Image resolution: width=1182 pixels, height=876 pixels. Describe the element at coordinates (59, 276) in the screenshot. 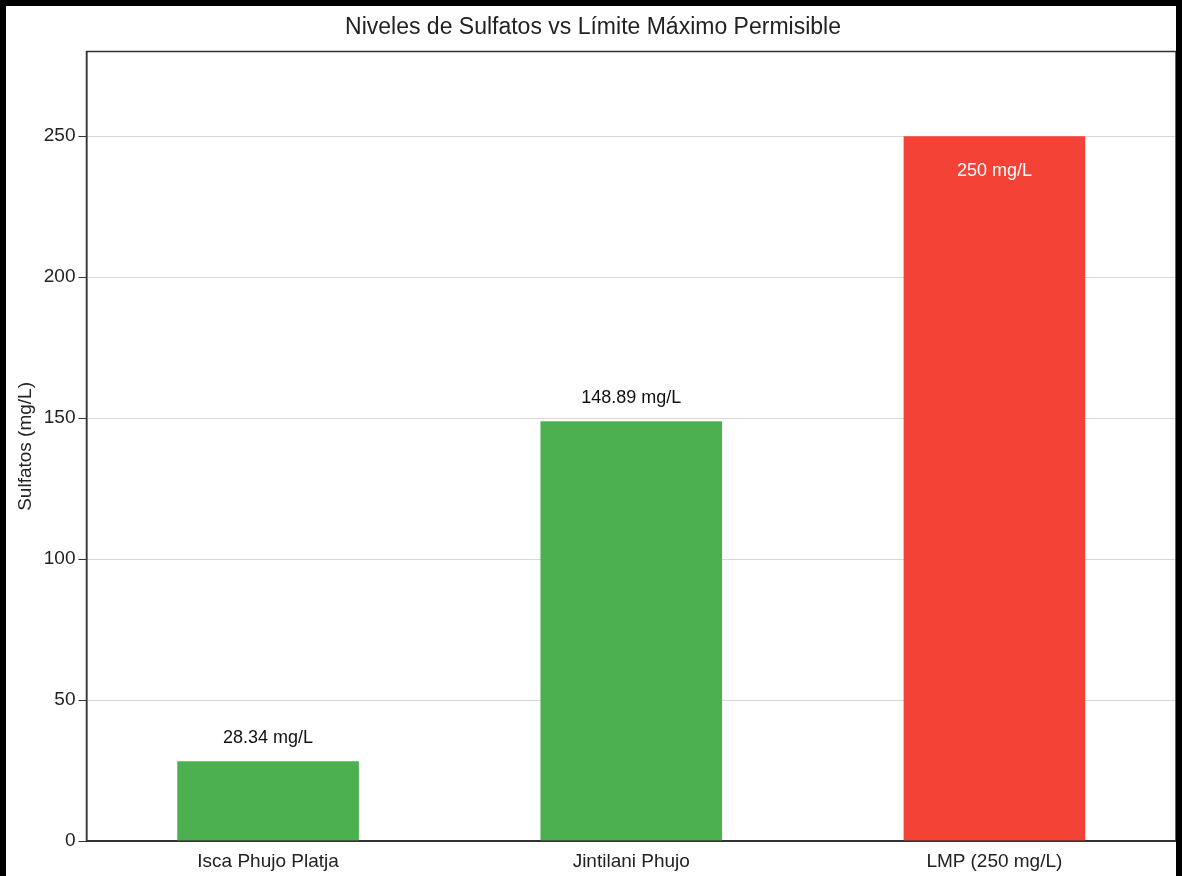

I see `y-tick-label: 200` at that location.